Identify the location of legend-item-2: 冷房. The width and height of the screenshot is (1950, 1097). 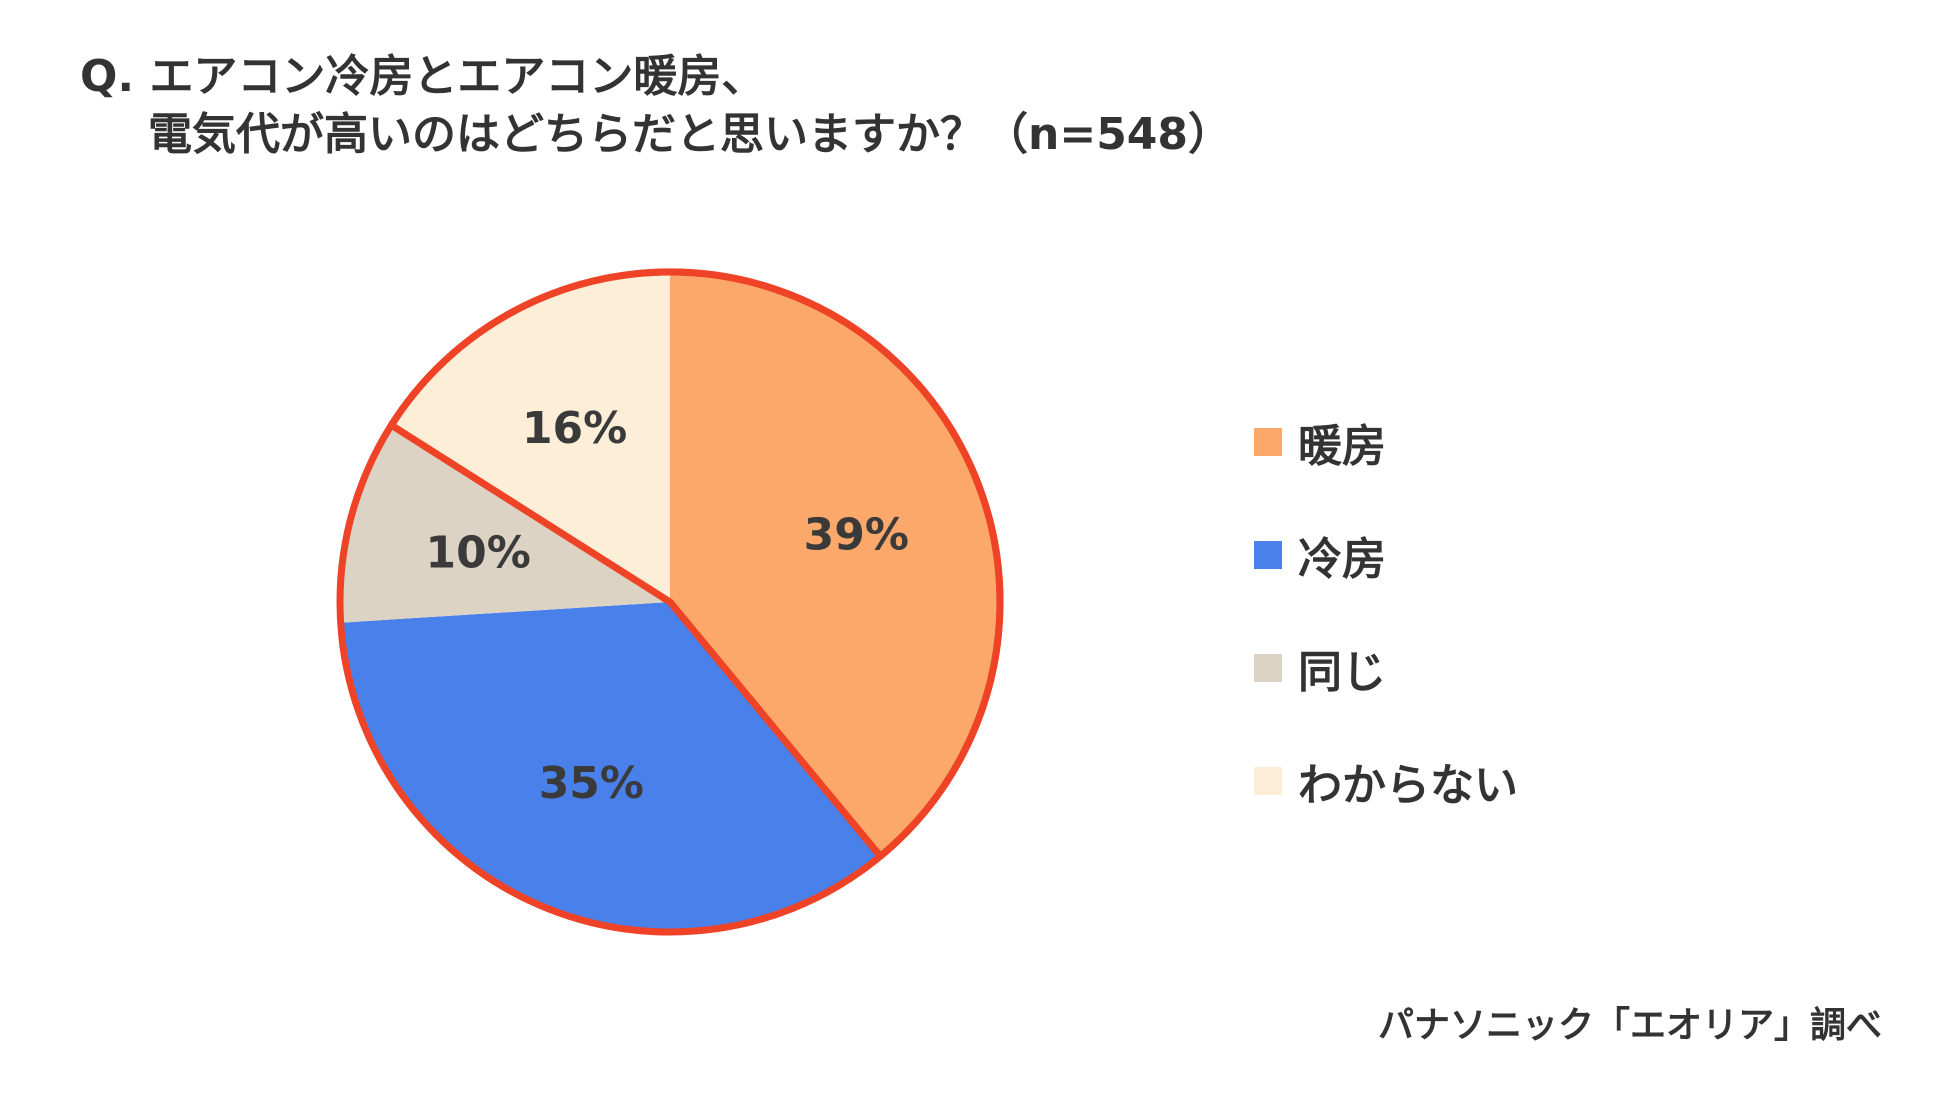
(1386, 554).